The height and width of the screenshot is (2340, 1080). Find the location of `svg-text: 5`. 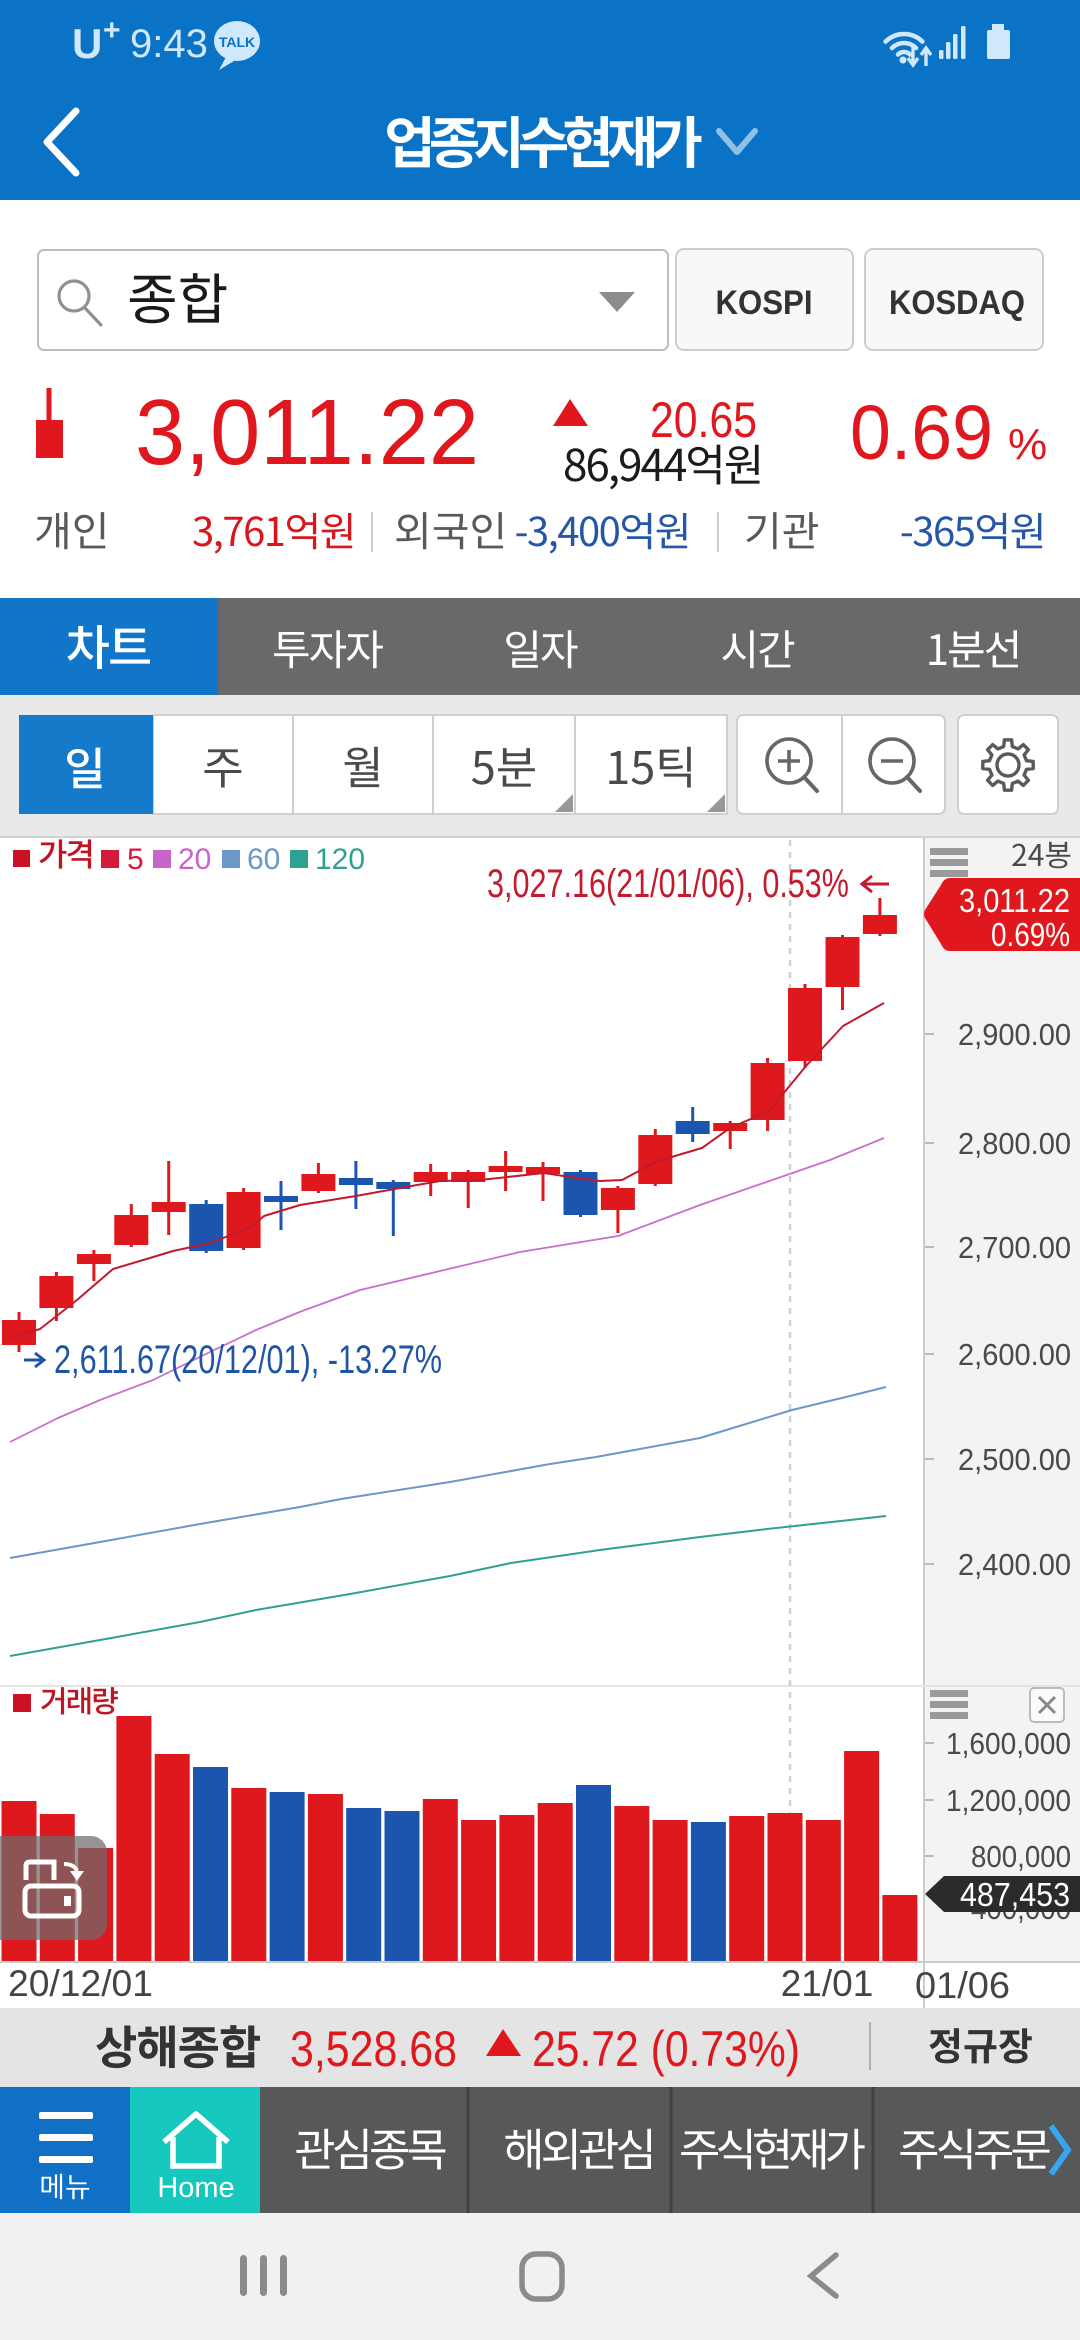

svg-text: 5 is located at coordinates (135, 859).